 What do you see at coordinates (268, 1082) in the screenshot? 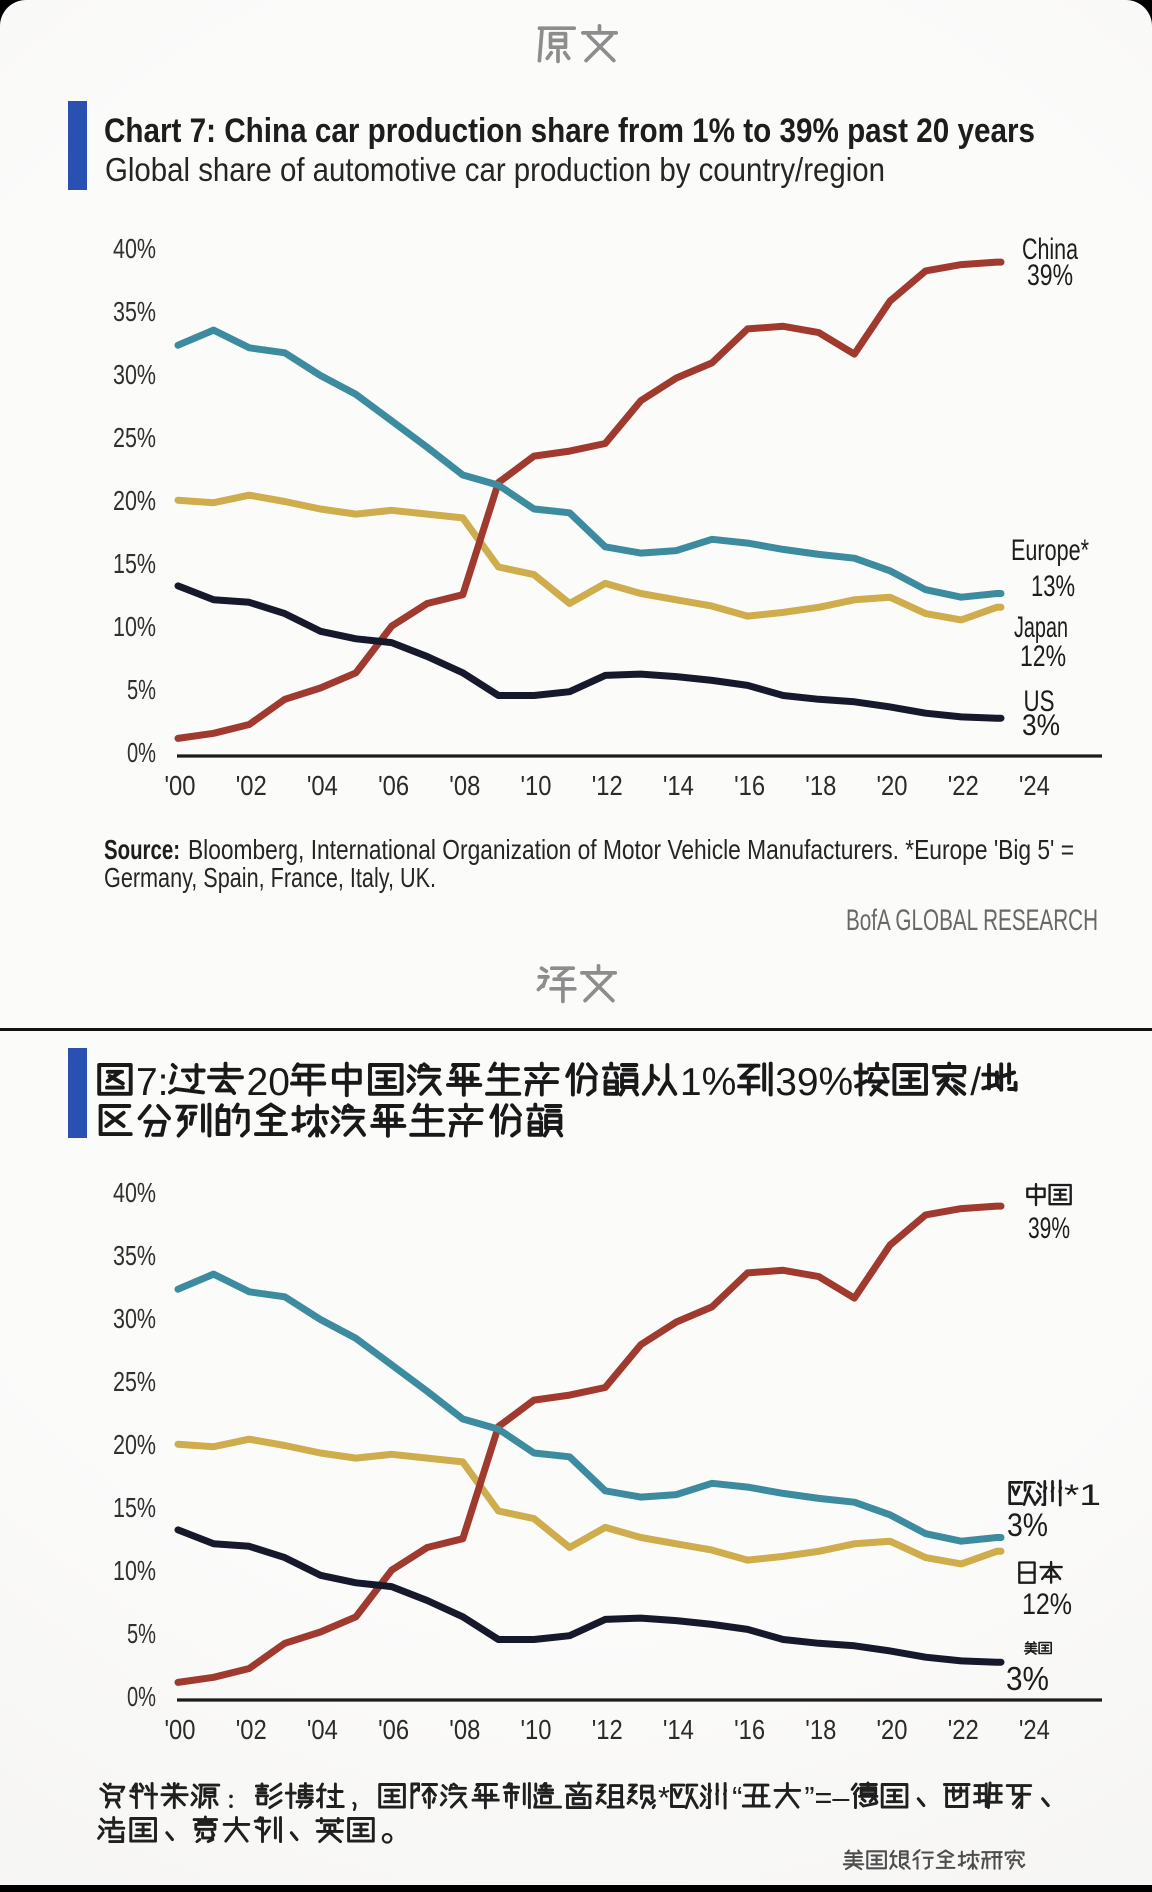
I see `svg-text: 20` at bounding box center [268, 1082].